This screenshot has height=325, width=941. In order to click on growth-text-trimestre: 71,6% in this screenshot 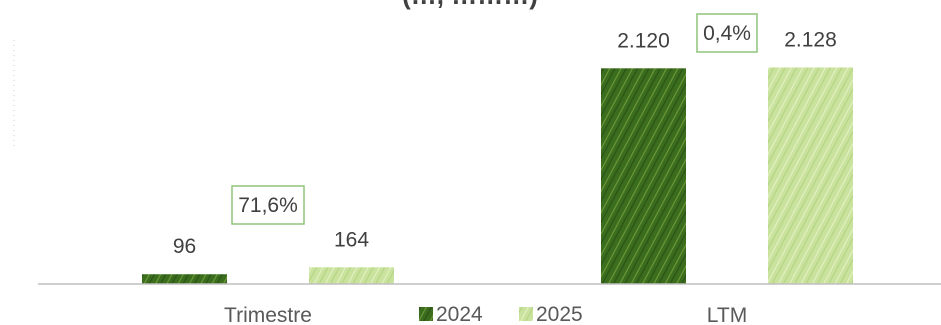, I will do `click(268, 205)`.